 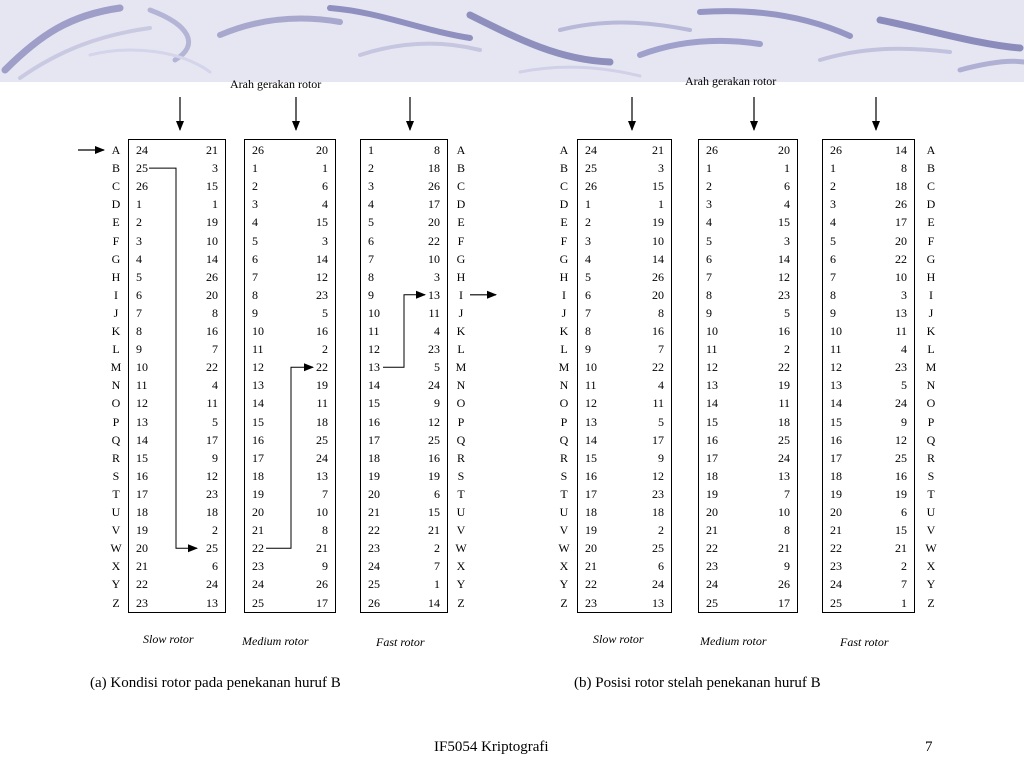 What do you see at coordinates (461, 584) in the screenshot?
I see `letter-right: Y` at bounding box center [461, 584].